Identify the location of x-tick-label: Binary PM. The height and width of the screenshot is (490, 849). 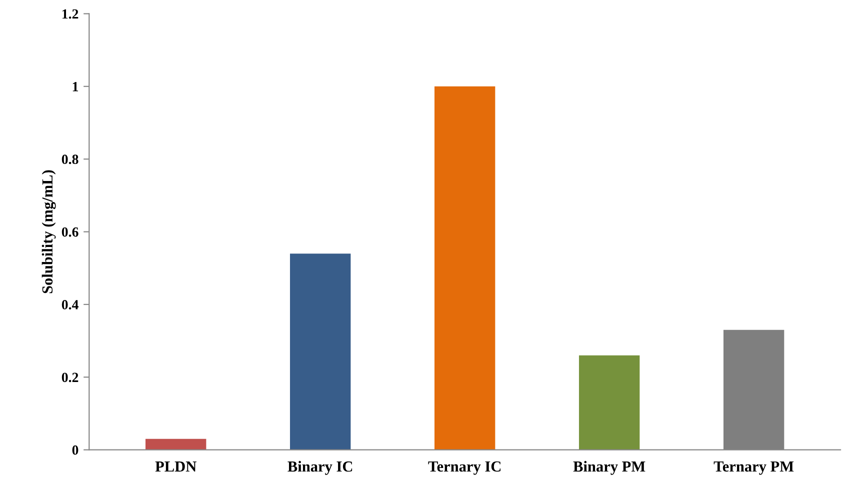
(609, 467).